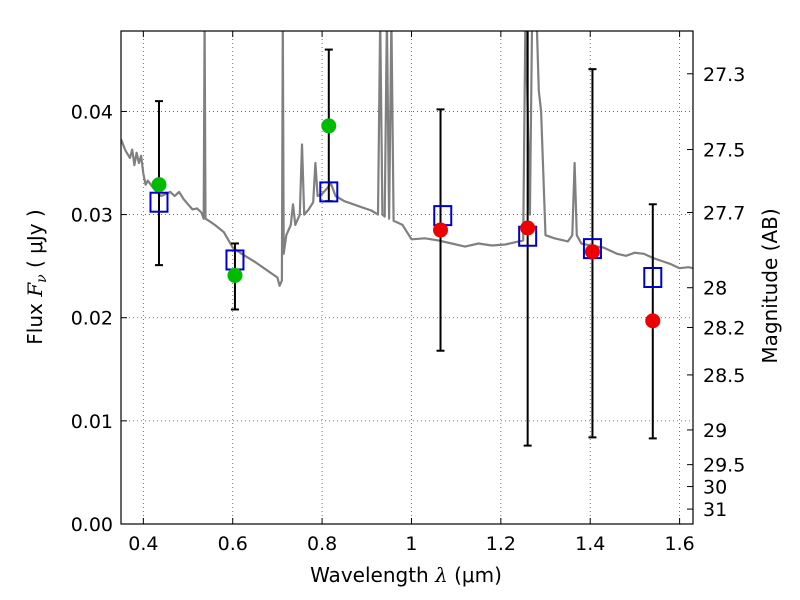  What do you see at coordinates (715, 289) in the screenshot?
I see `y2-tick-label: 28` at bounding box center [715, 289].